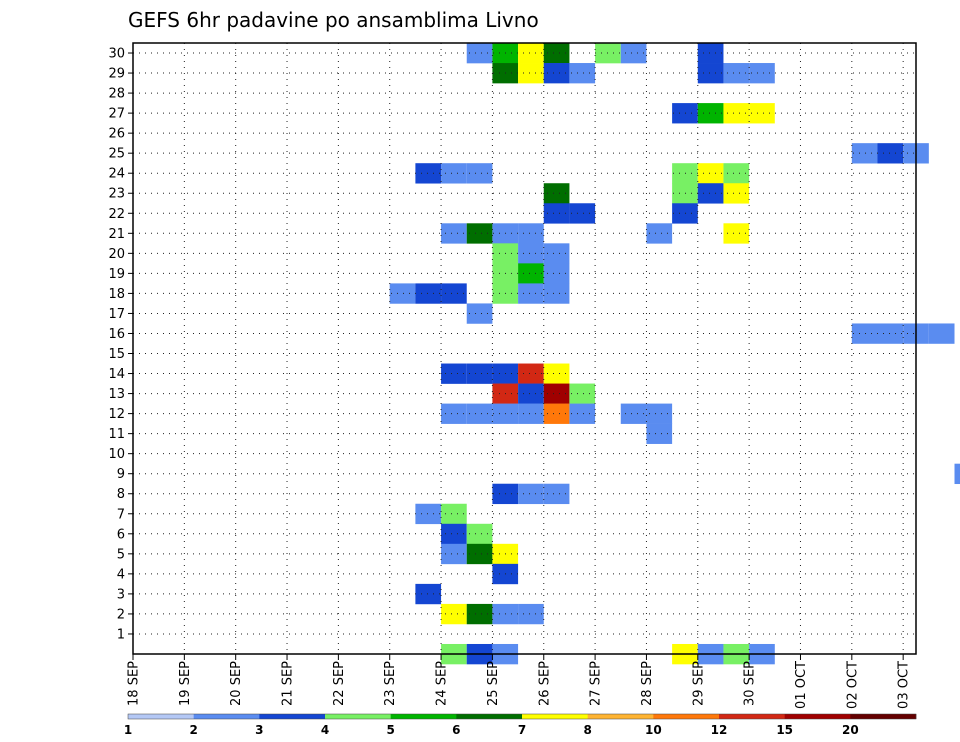  What do you see at coordinates (522, 730) in the screenshot?
I see `colorbar-label: 7` at bounding box center [522, 730].